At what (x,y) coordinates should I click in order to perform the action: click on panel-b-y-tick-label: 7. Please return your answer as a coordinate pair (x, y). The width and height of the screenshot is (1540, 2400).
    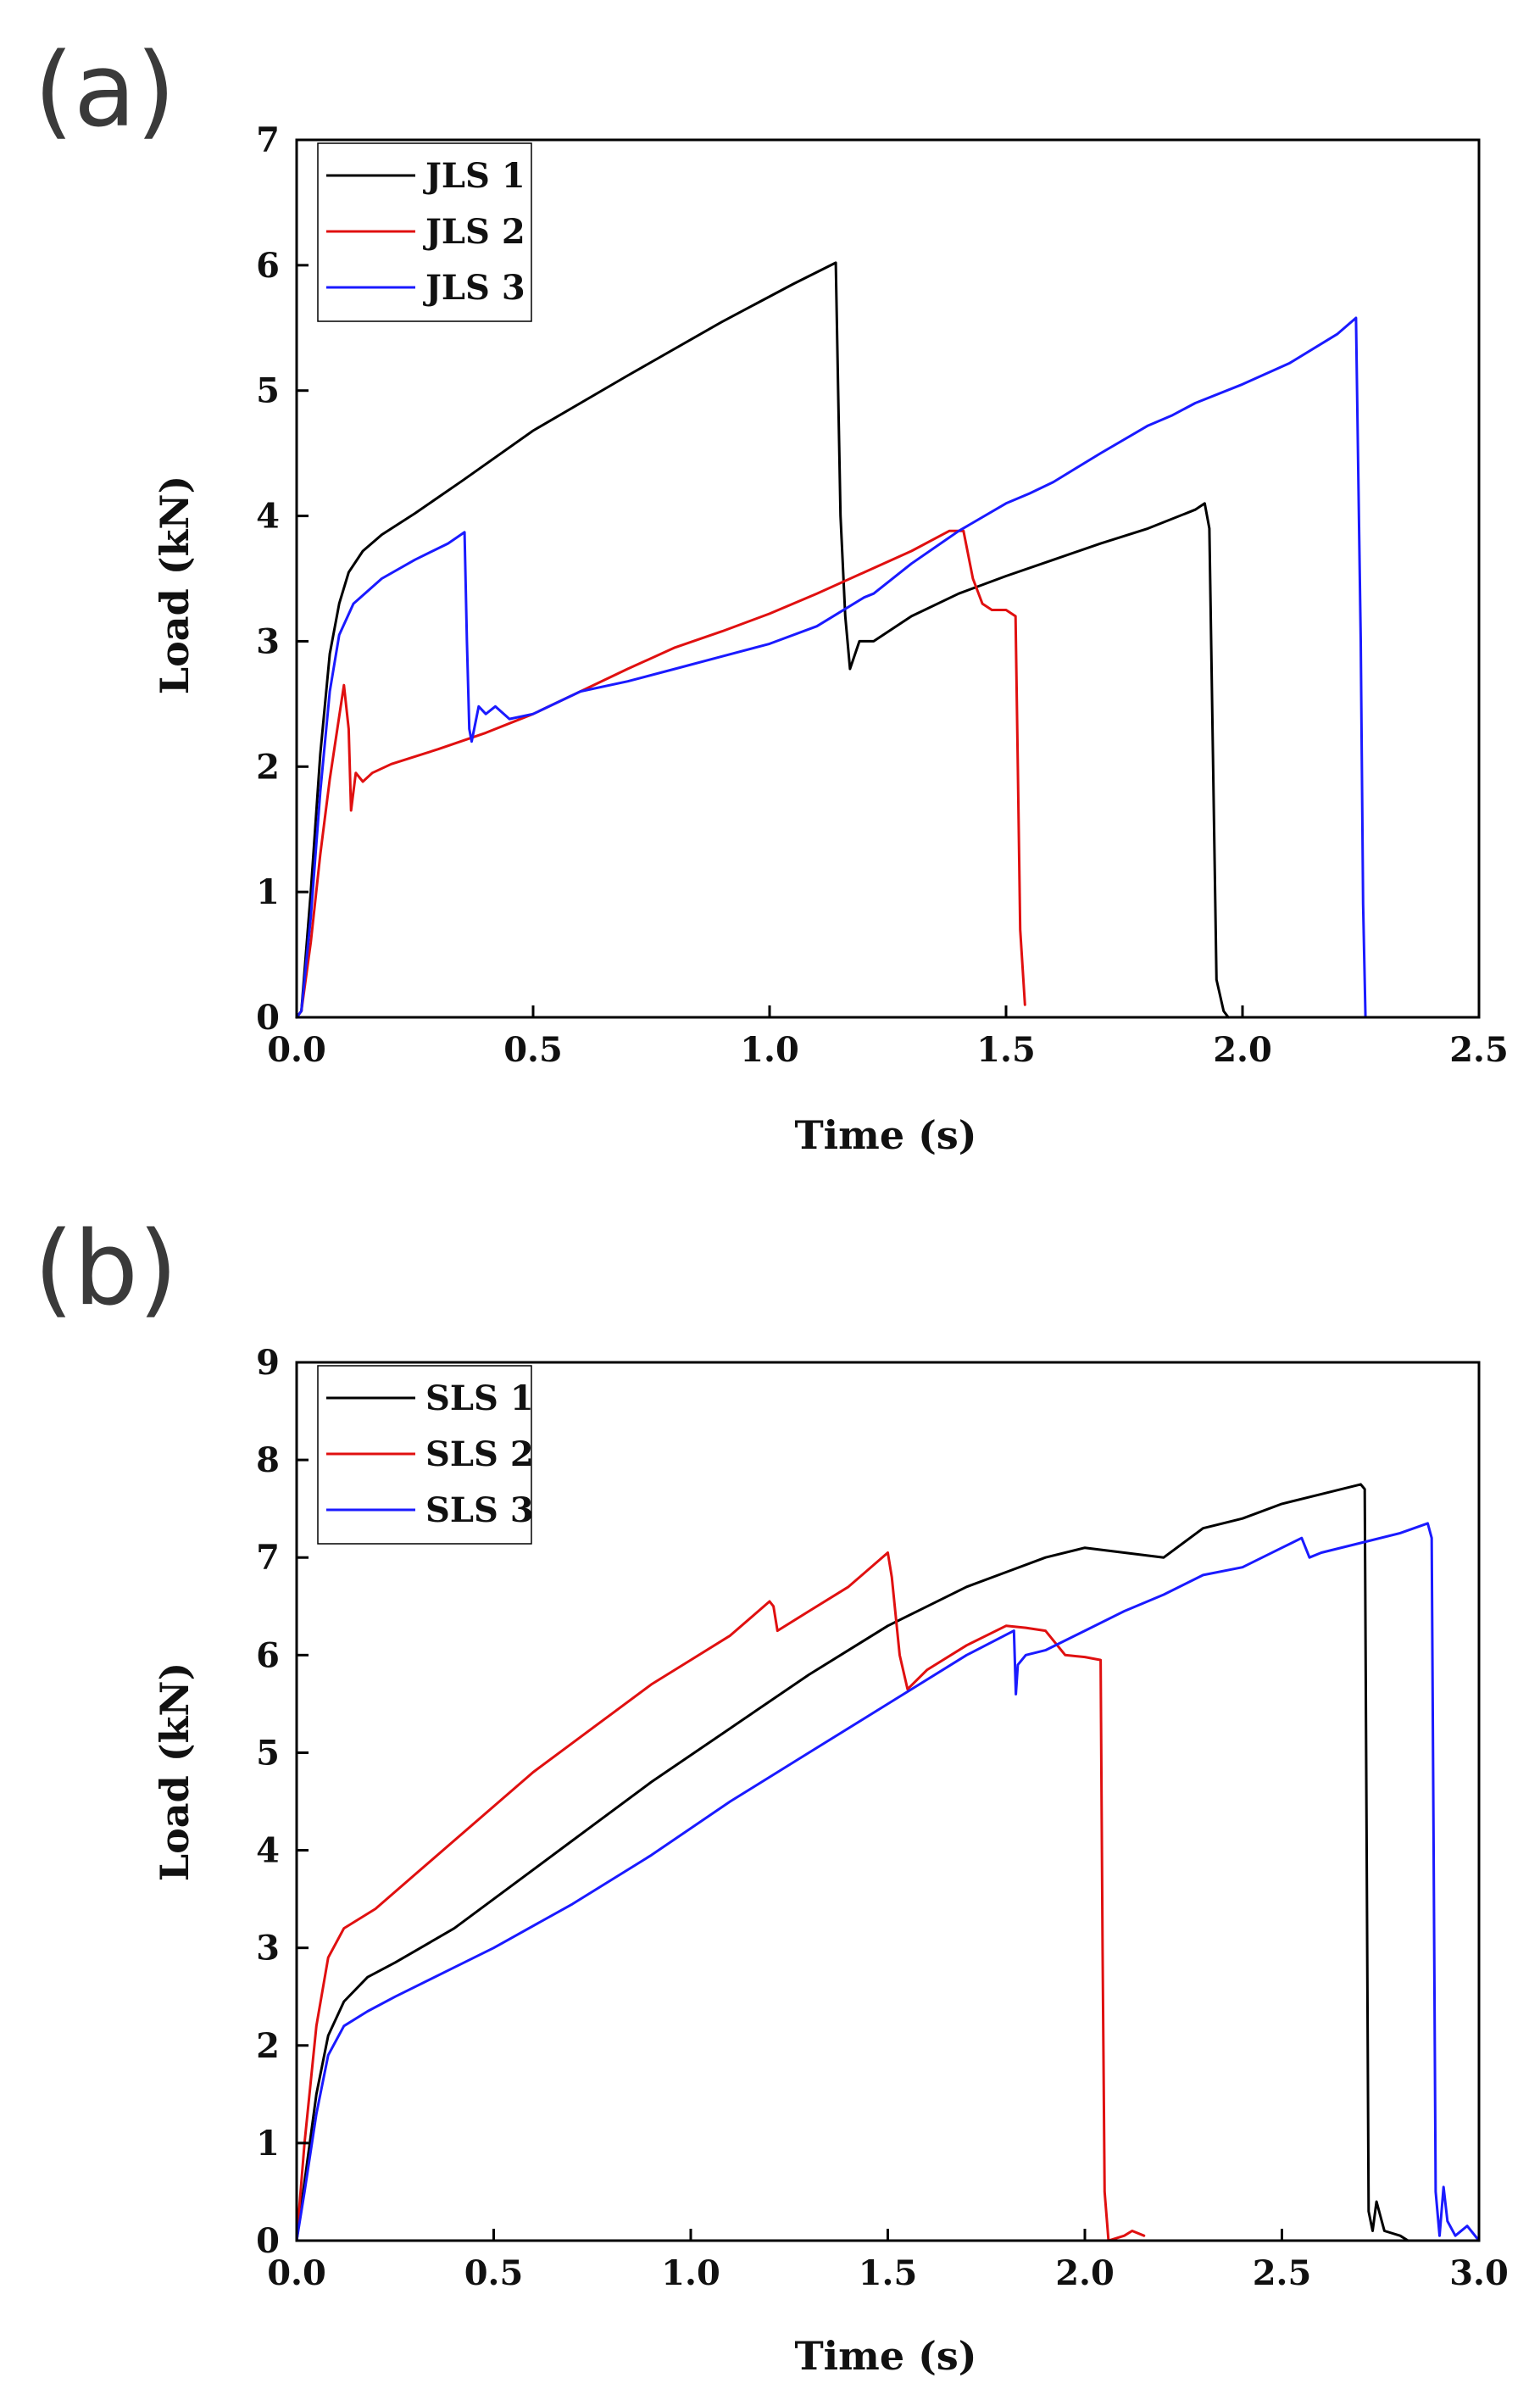
    Looking at the image, I should click on (268, 1558).